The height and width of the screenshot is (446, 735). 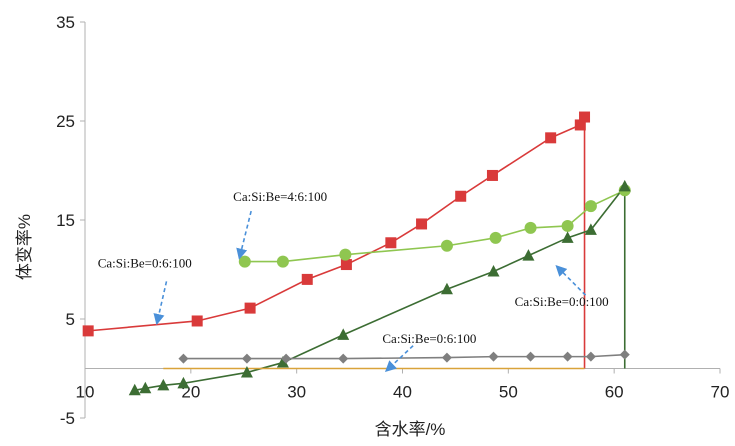 I want to click on x-tick-label: 10, so click(x=85, y=392).